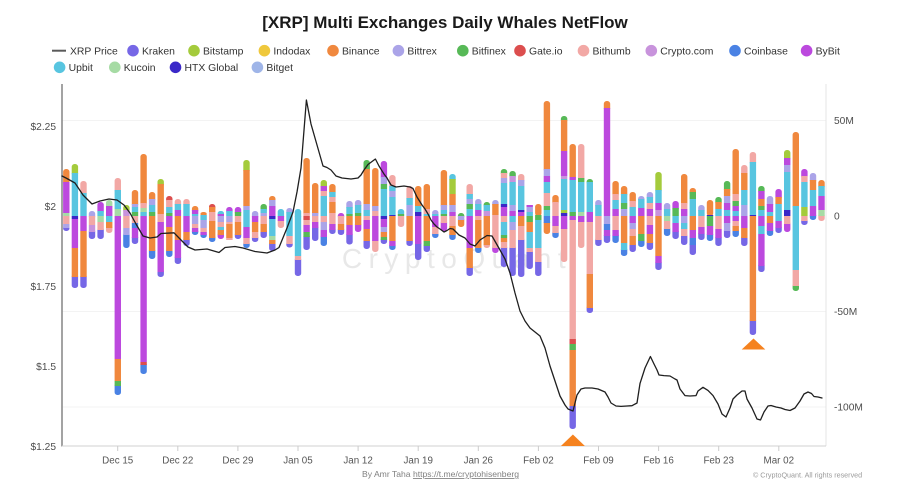 This screenshot has width=906, height=489. I want to click on svg-text: $1.5, so click(46, 367).